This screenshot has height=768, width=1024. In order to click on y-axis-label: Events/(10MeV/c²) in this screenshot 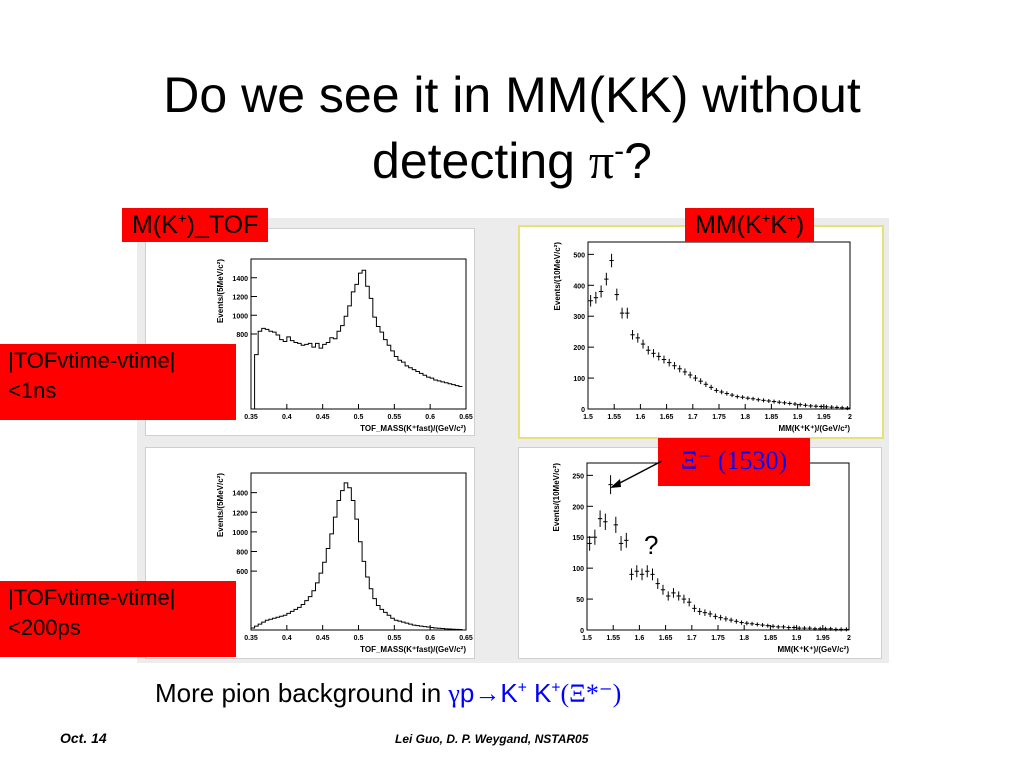, I will do `click(556, 497)`.